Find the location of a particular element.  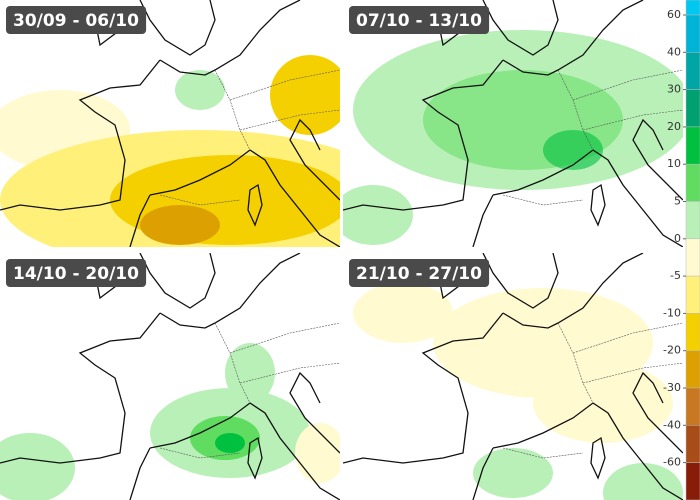

legend-label: 10 is located at coordinates (674, 163).